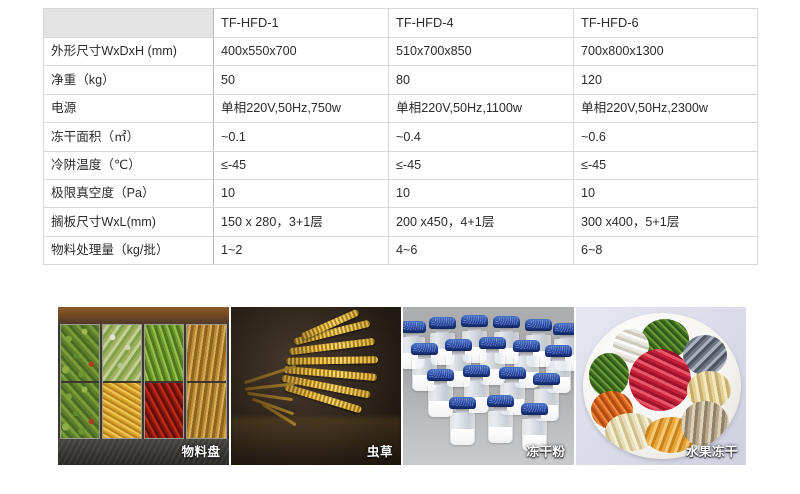  I want to click on row-label: 外形尺寸WxDxH (mm), so click(128, 51).